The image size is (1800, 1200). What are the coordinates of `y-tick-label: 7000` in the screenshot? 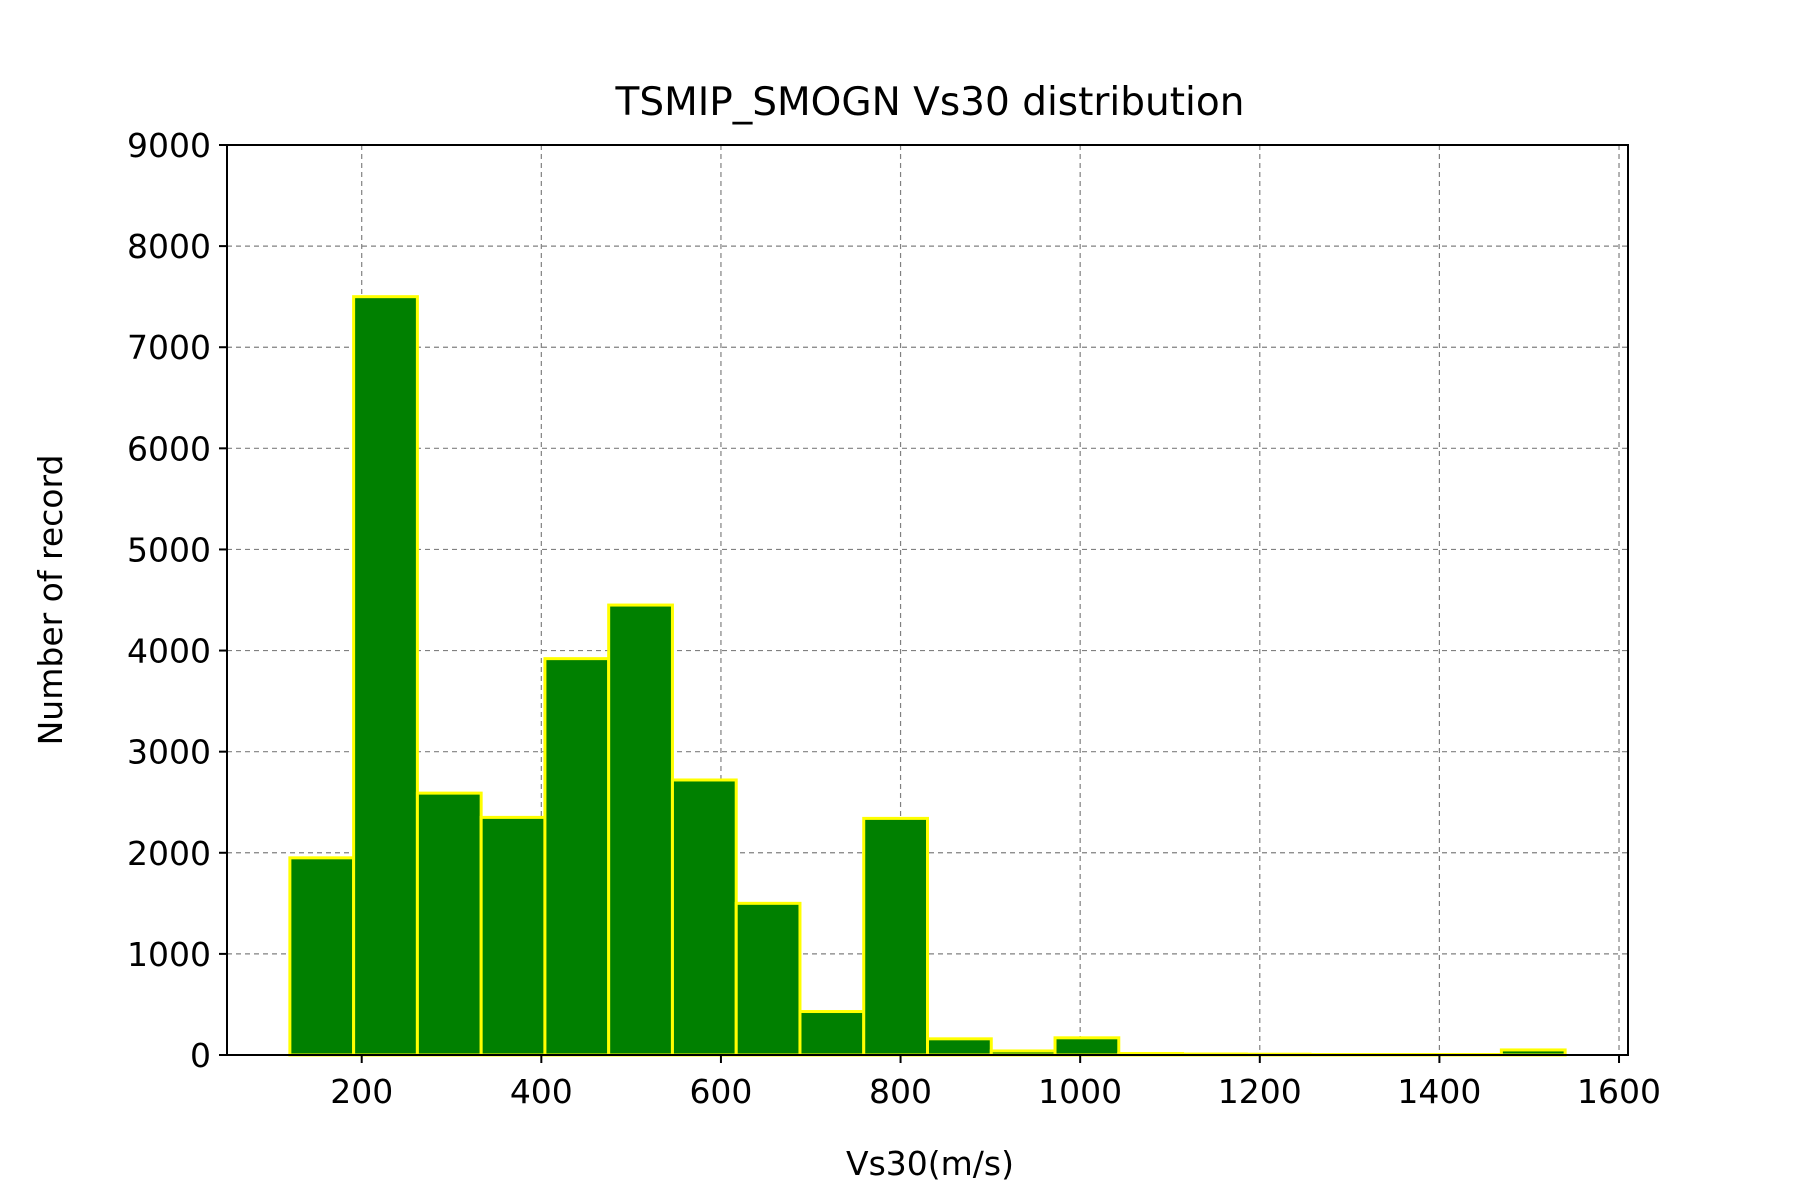 It's located at (169, 347).